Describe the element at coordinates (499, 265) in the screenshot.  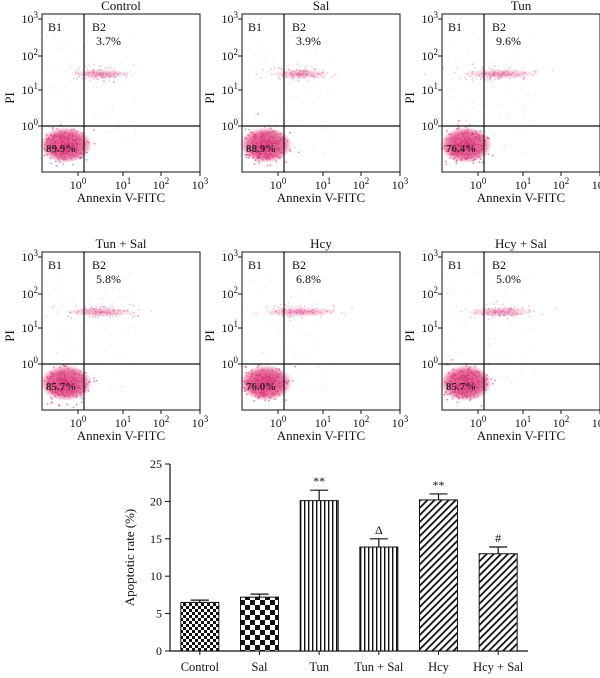
I see `quadrant-label-b2: B2` at that location.